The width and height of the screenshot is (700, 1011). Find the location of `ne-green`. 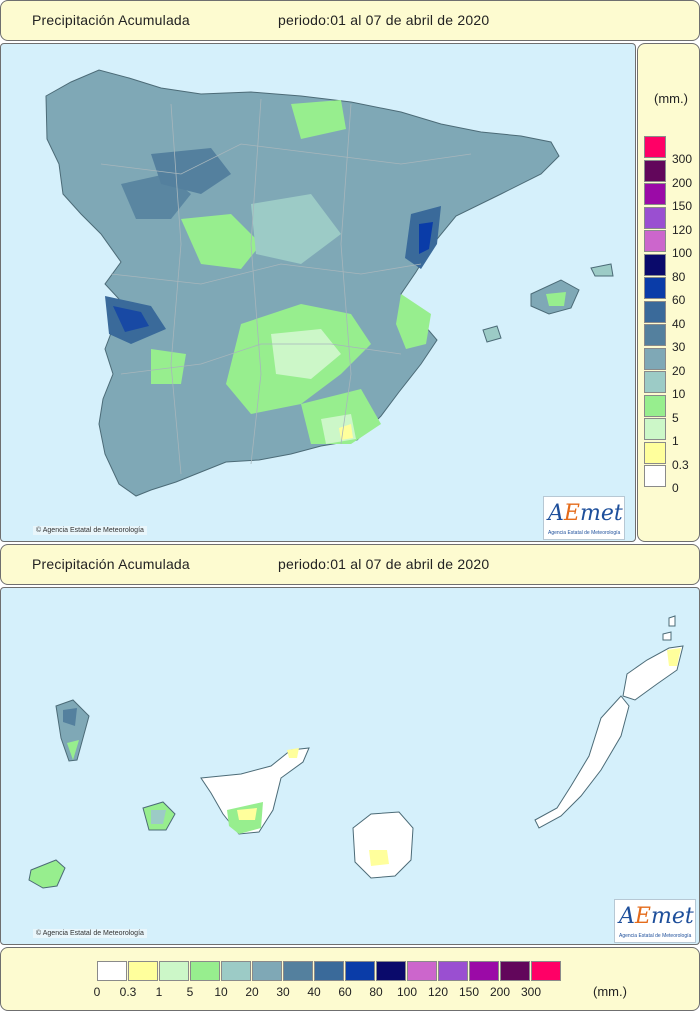

ne-green is located at coordinates (318, 119).